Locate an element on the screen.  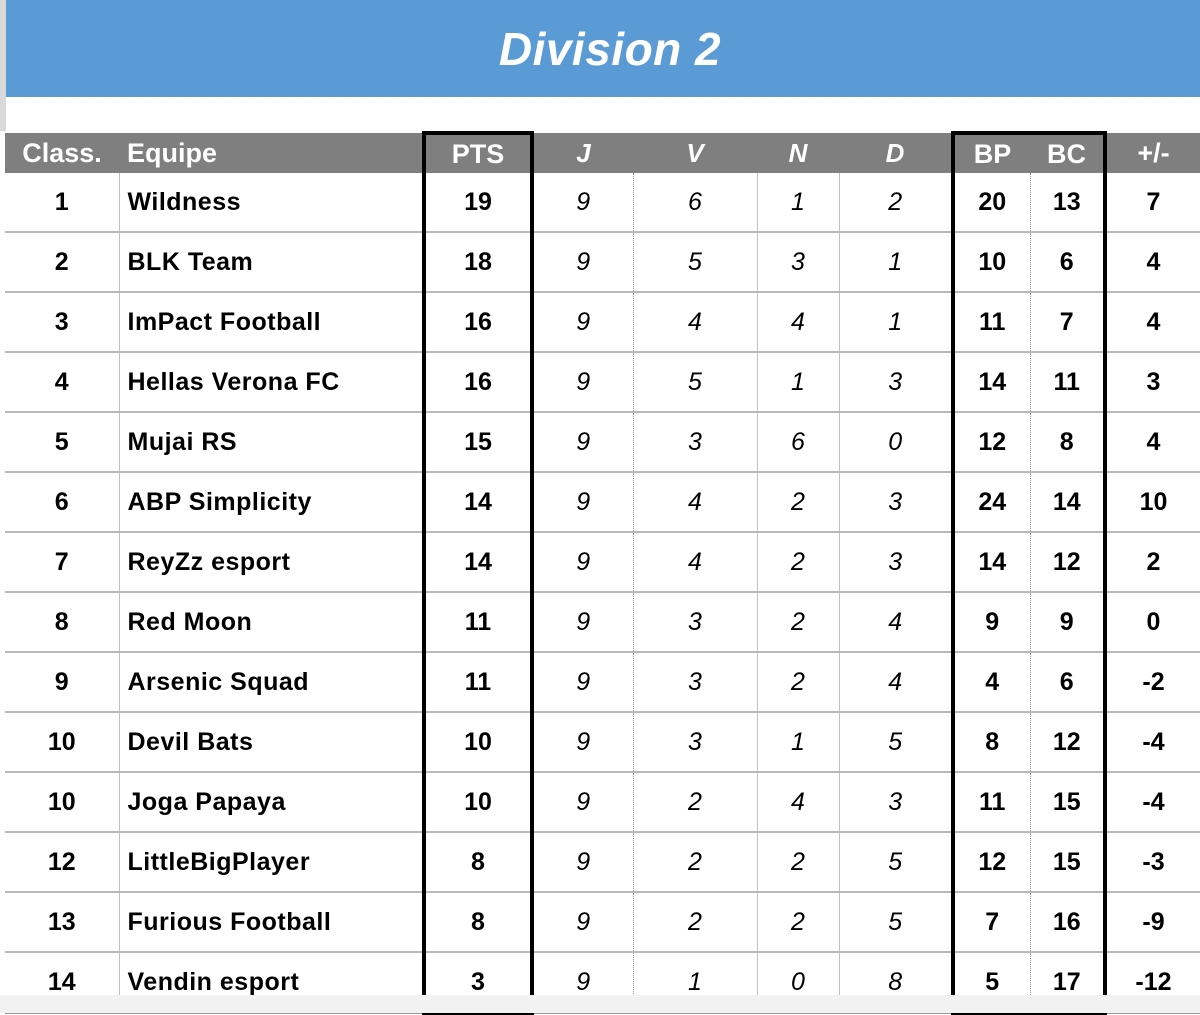
cell-rank: 3 is located at coordinates (62, 322).